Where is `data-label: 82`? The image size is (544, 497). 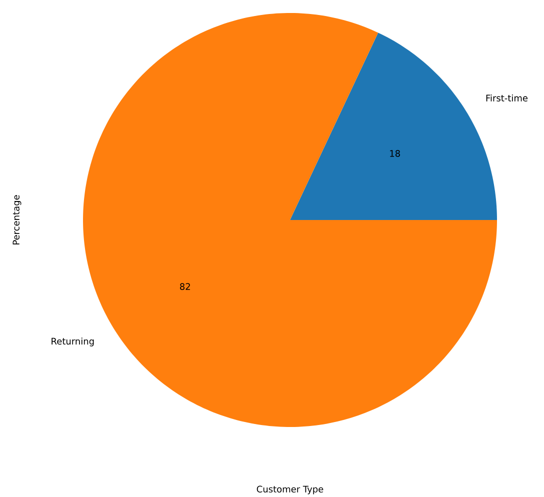 data-label: 82 is located at coordinates (185, 286).